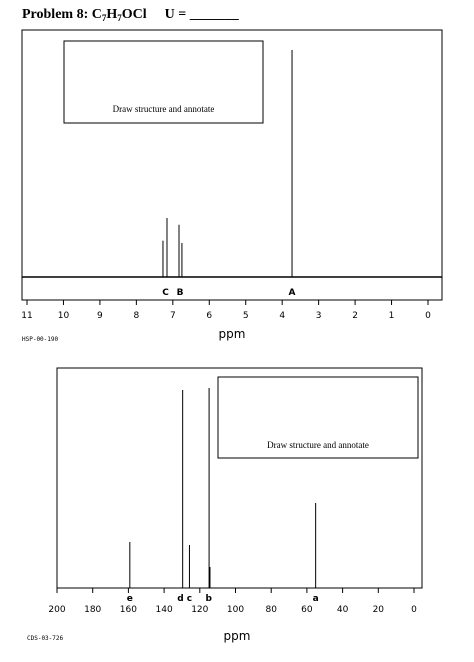  What do you see at coordinates (379, 610) in the screenshot?
I see `x-tick-label: 20` at bounding box center [379, 610].